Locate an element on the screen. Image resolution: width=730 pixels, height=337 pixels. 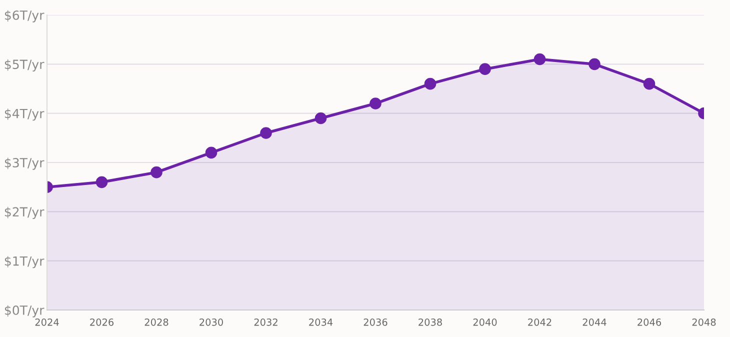
x-tick-label: 2036 is located at coordinates (376, 322).